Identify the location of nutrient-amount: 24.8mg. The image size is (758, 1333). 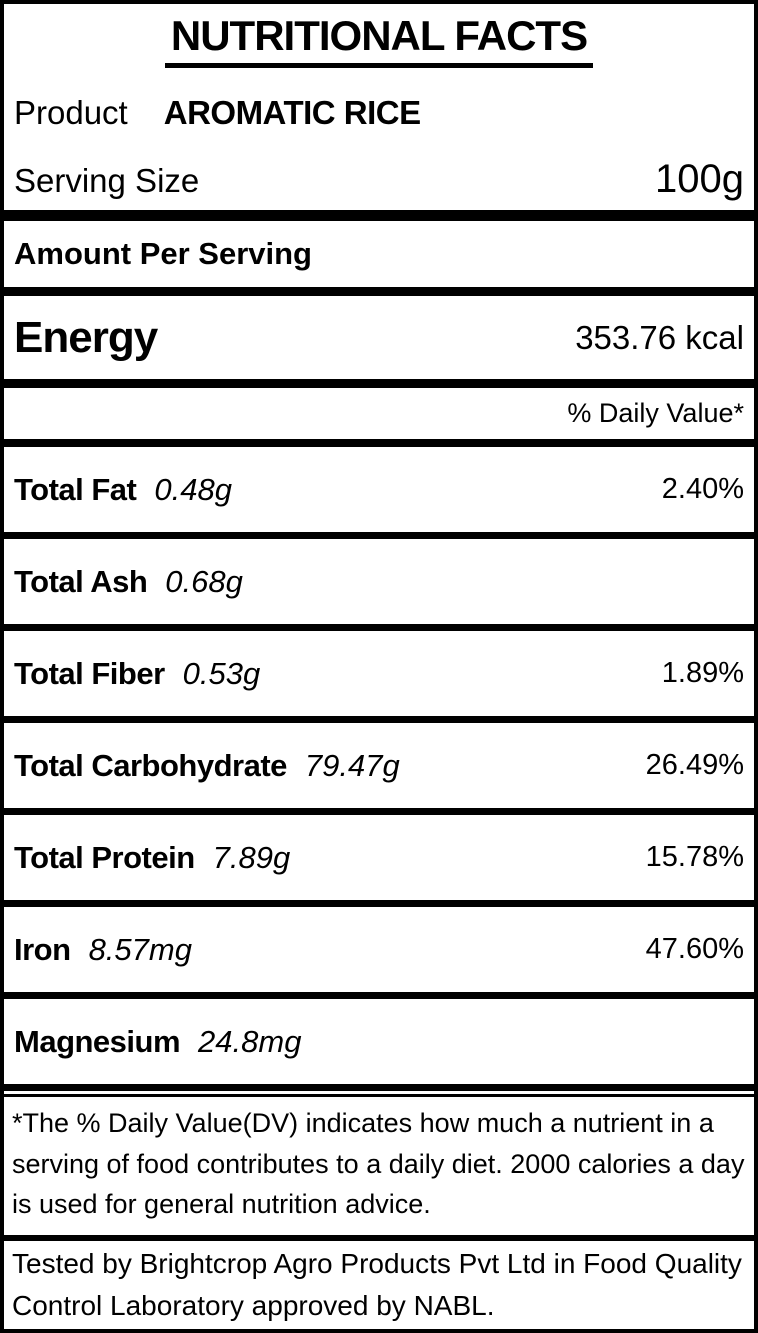
(250, 1041).